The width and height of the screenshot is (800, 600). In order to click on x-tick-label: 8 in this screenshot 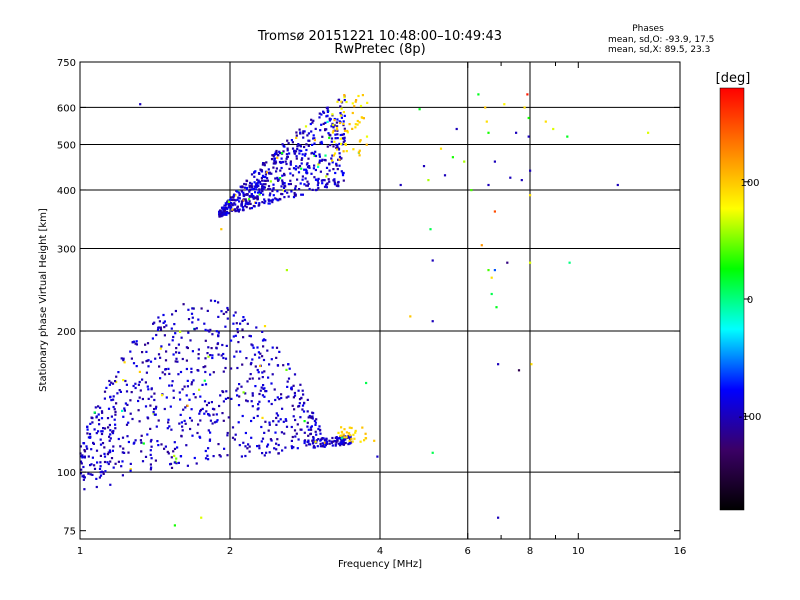, I will do `click(530, 551)`.